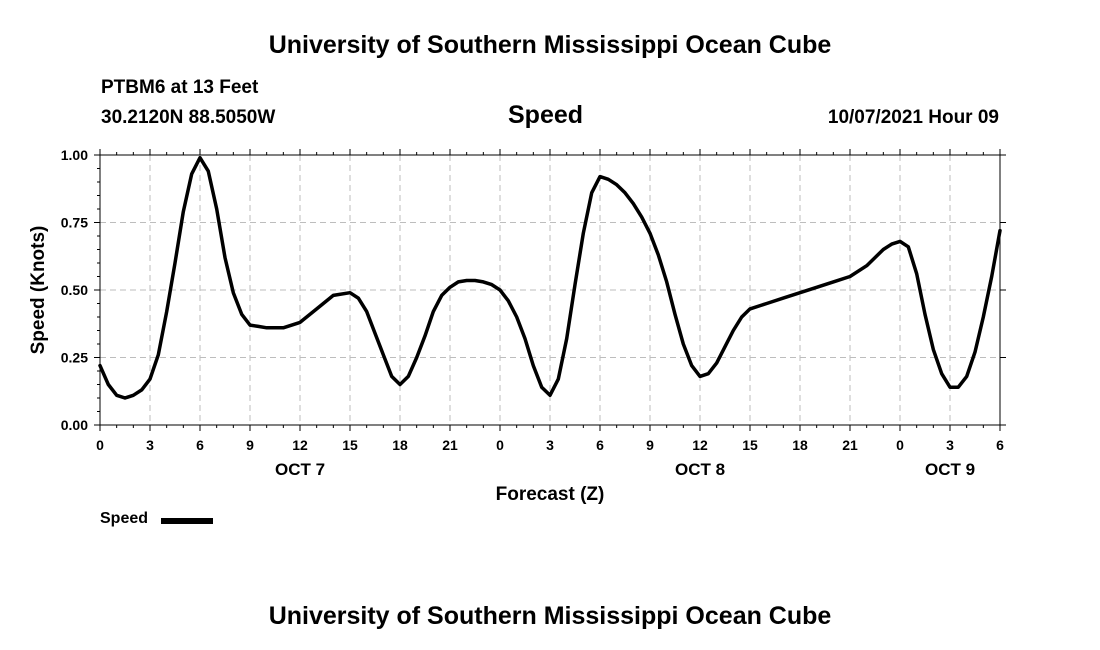 Image resolution: width=1100 pixels, height=650 pixels. I want to click on y-tick-label: 0.75, so click(74, 223).